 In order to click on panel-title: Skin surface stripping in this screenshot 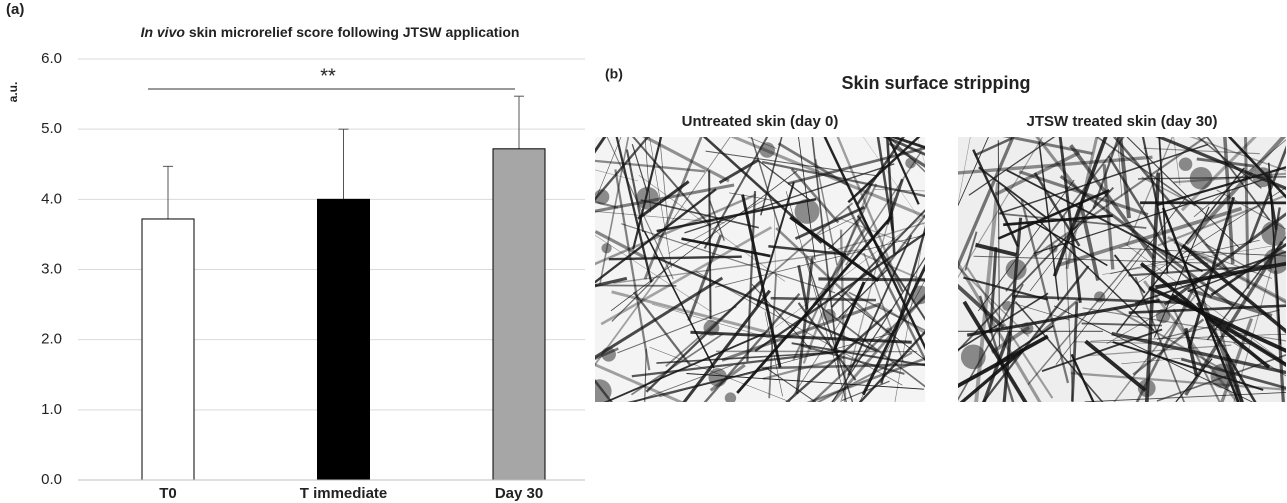, I will do `click(935, 83)`.